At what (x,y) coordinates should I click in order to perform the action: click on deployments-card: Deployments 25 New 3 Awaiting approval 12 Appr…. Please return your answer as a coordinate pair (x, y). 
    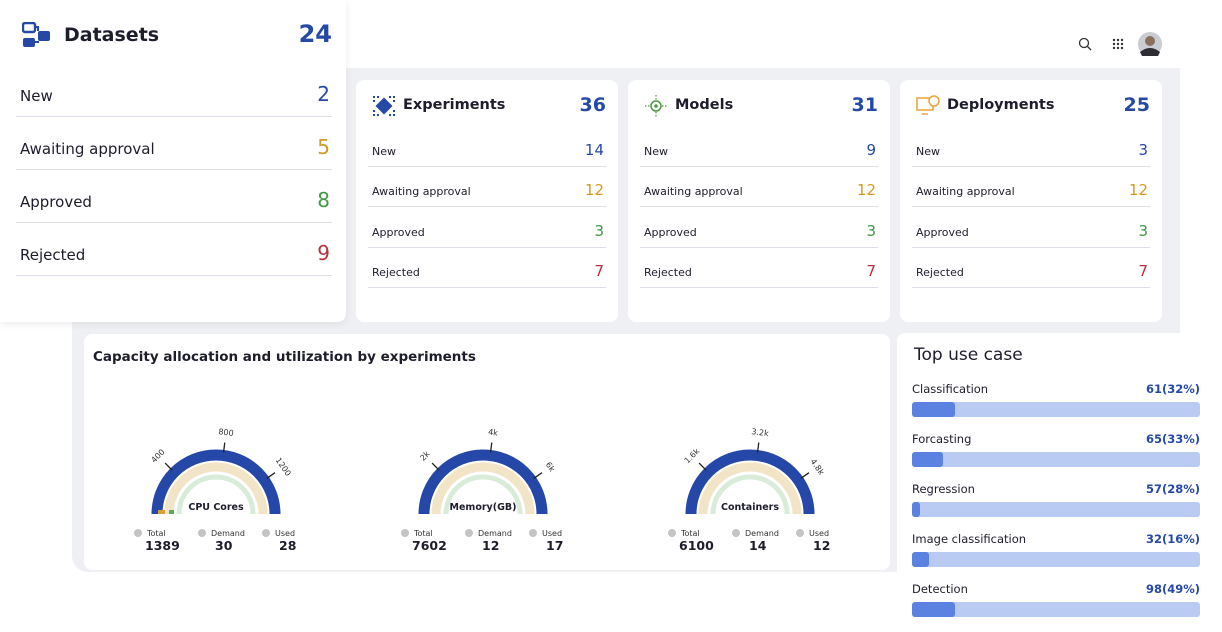
    Looking at the image, I should click on (1031, 201).